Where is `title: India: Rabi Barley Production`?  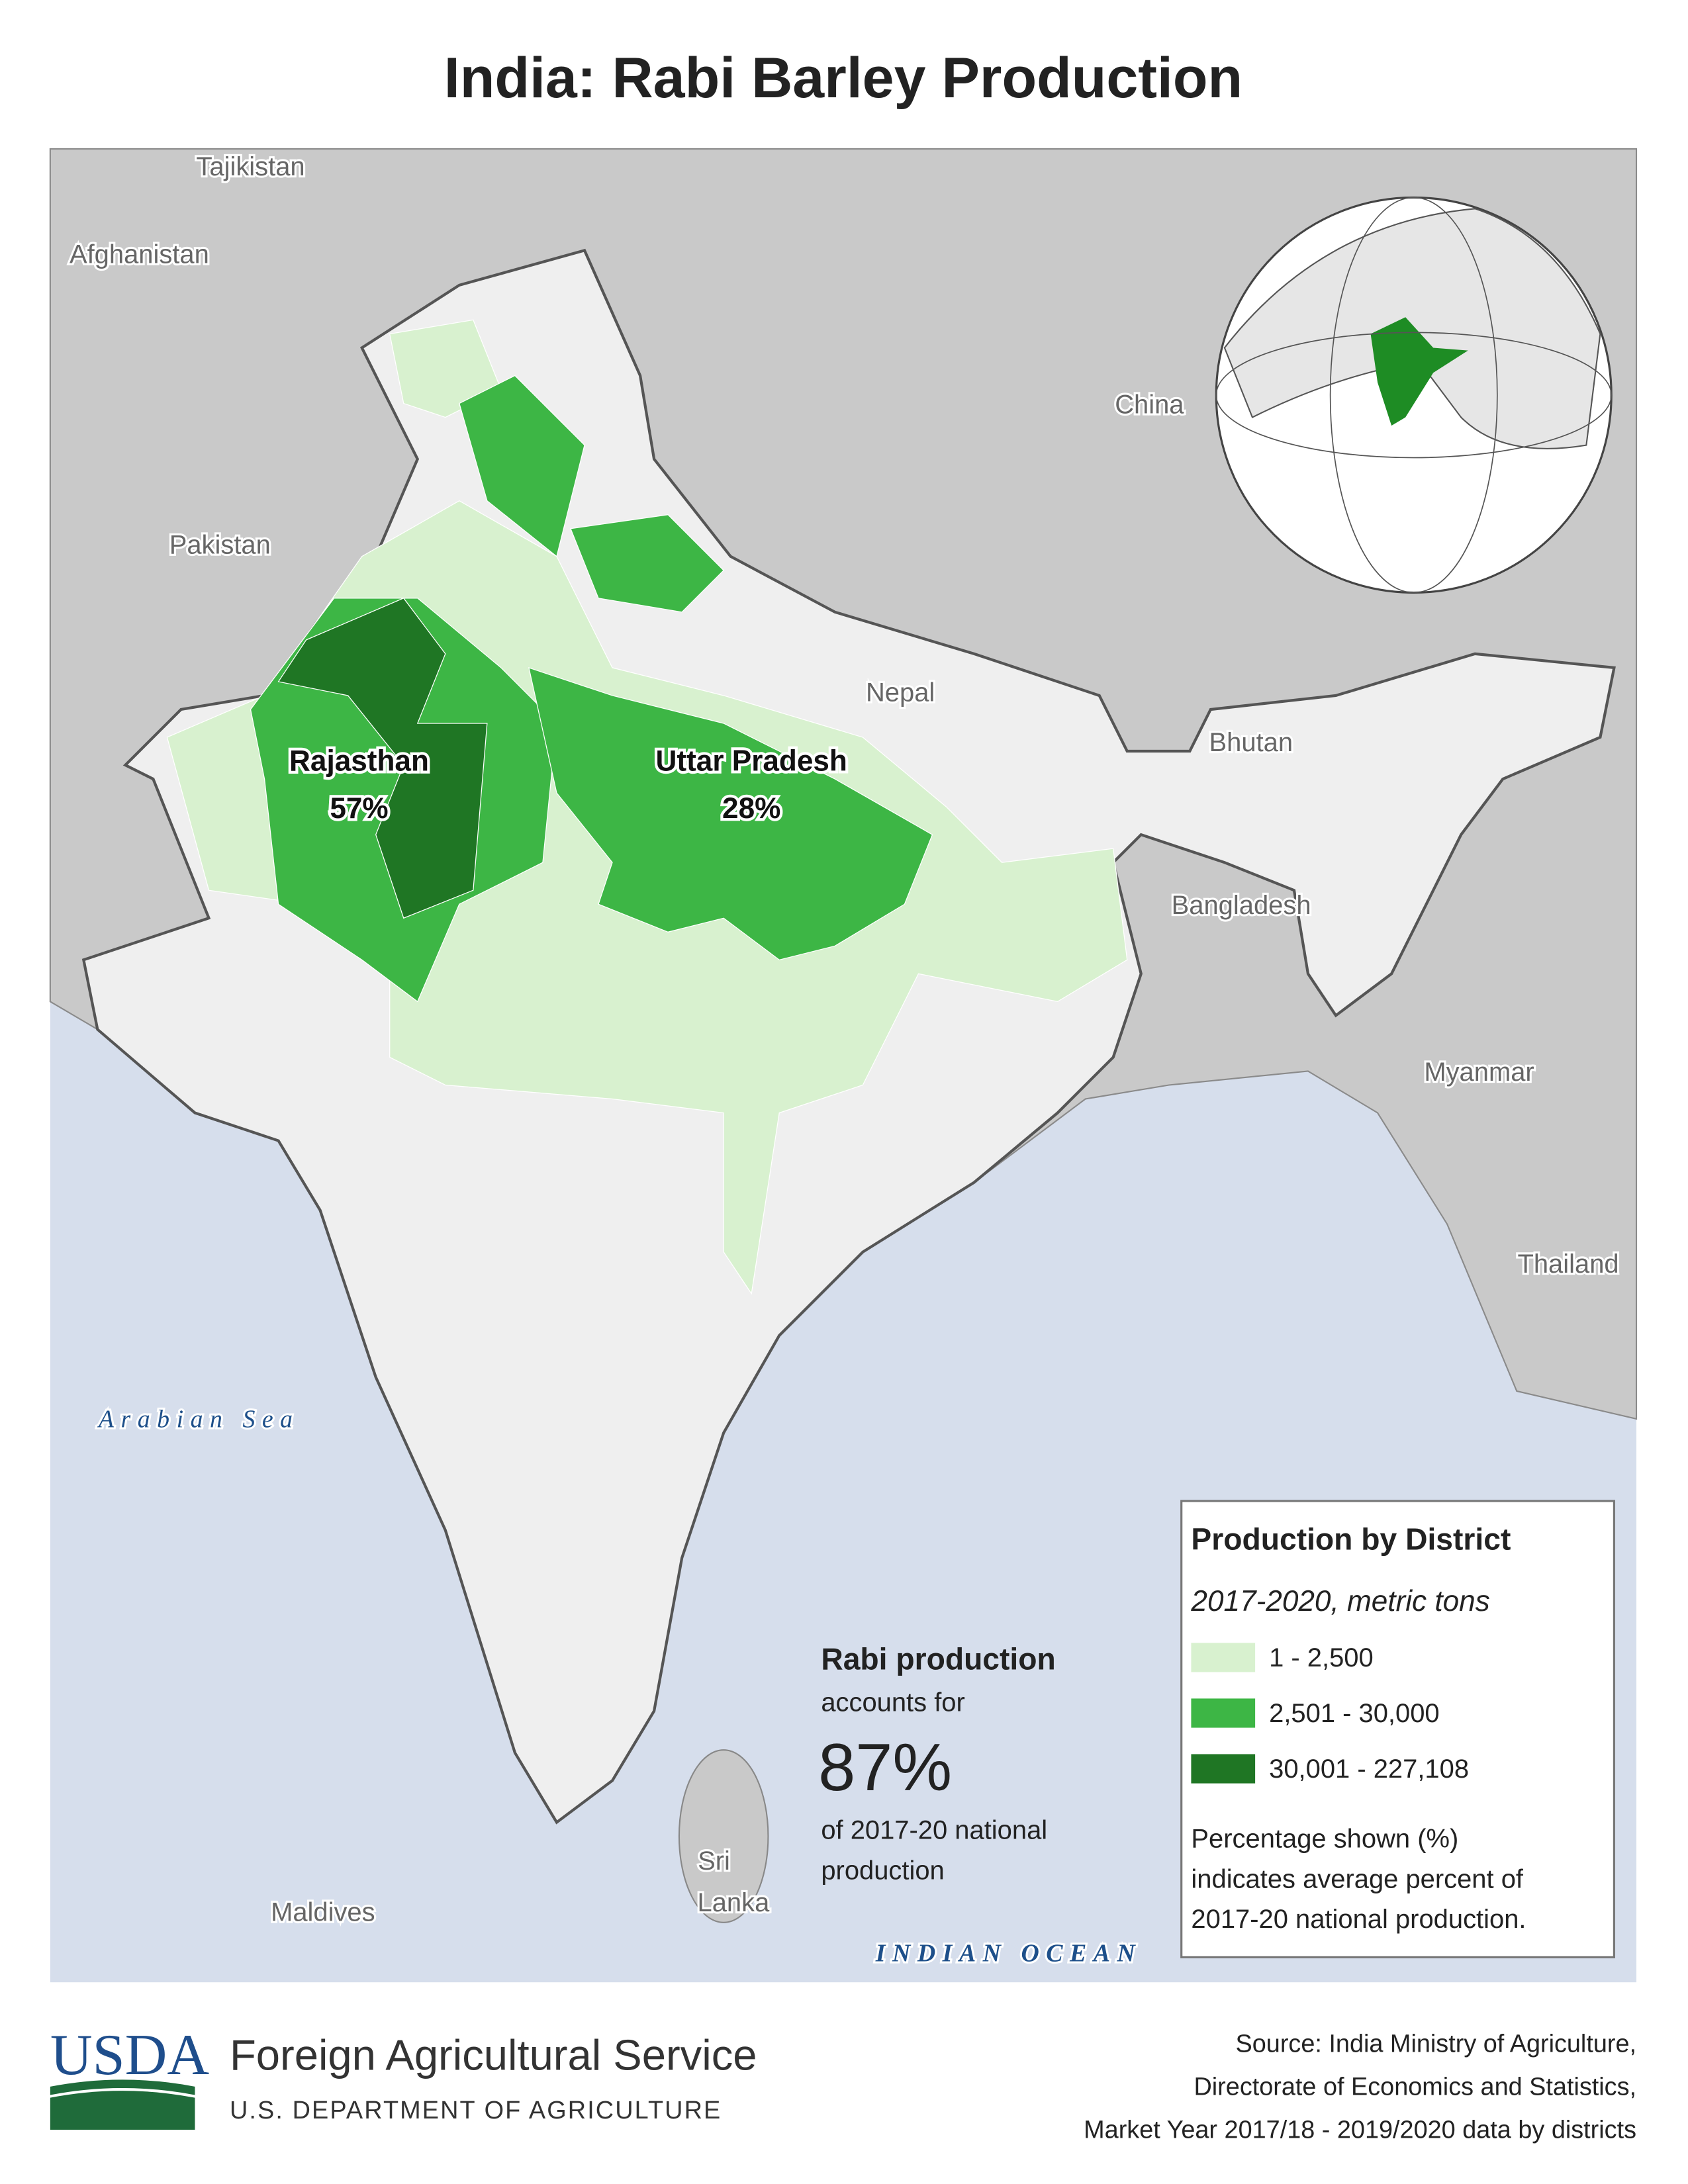
title: India: Rabi Barley Production is located at coordinates (843, 78).